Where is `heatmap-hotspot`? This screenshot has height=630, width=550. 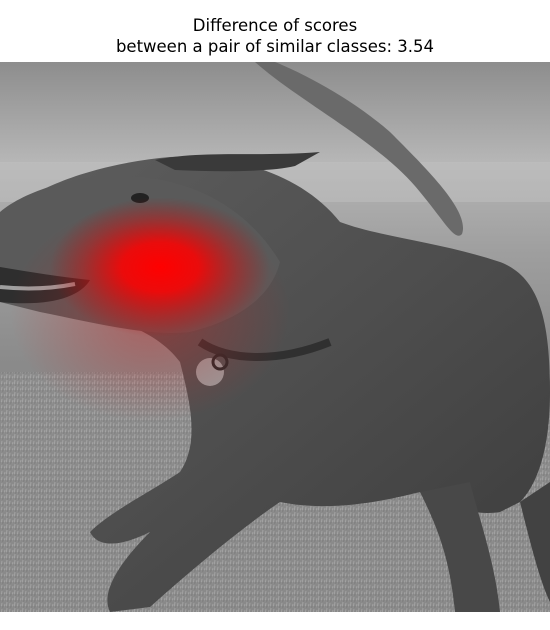 heatmap-hotspot is located at coordinates (160, 267).